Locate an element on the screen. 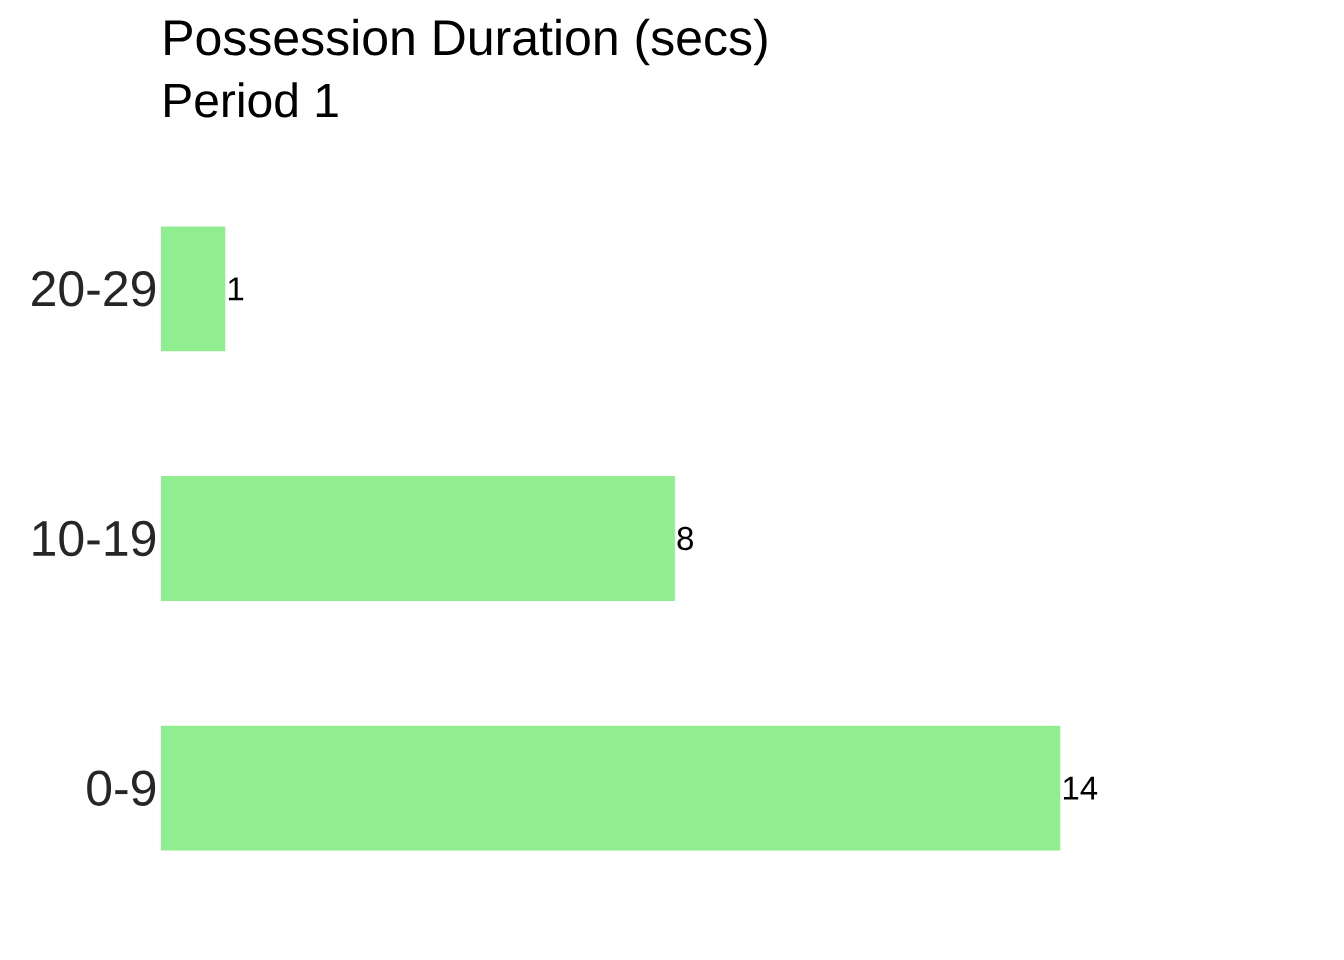  y-tick-label: 20-29 is located at coordinates (94, 289).